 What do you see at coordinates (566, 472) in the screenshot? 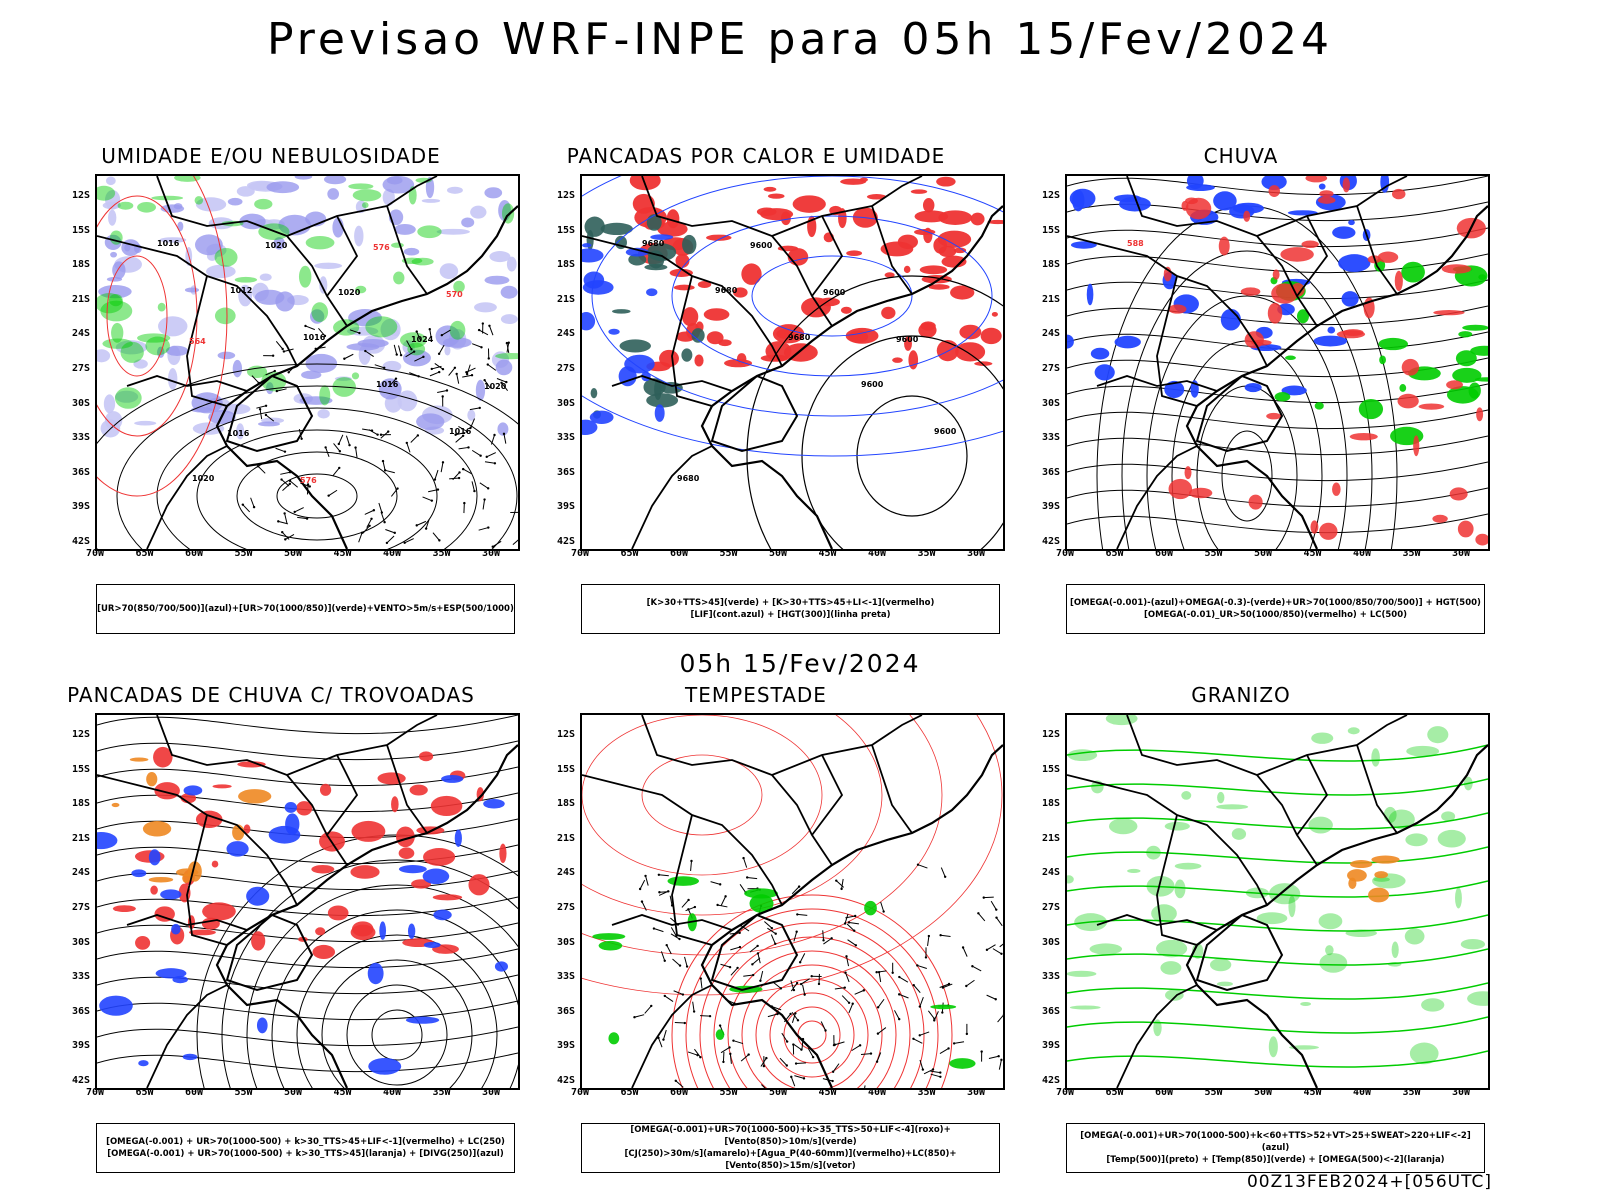
I see `lat-tick-label: 36S` at bounding box center [566, 472].